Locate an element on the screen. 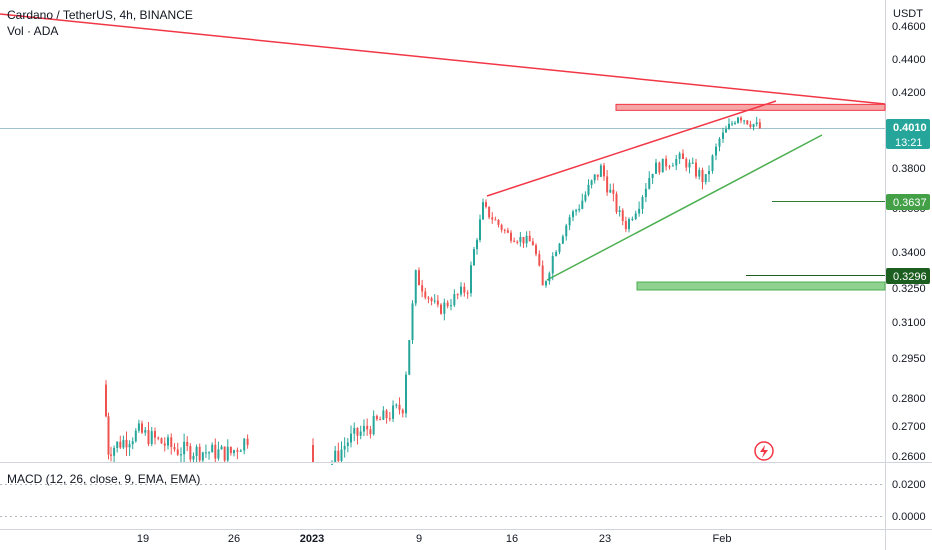  x-tick-label: 16 is located at coordinates (512, 539).